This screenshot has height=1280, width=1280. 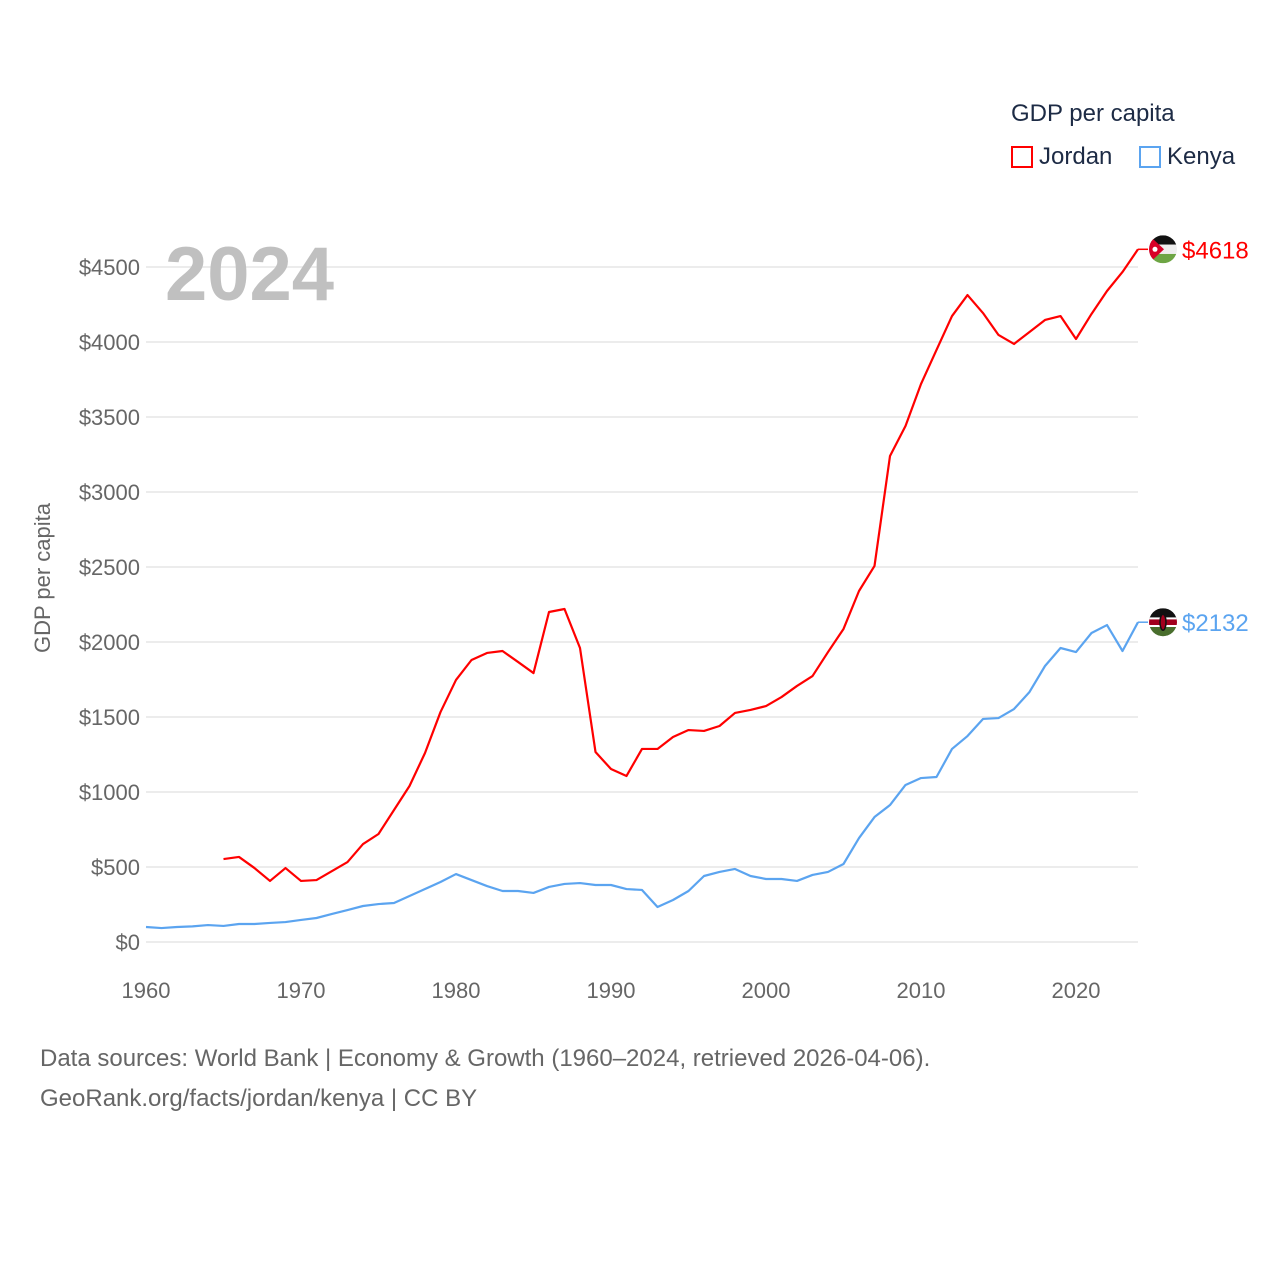 I want to click on y-tick-label: $3500, so click(x=109, y=417).